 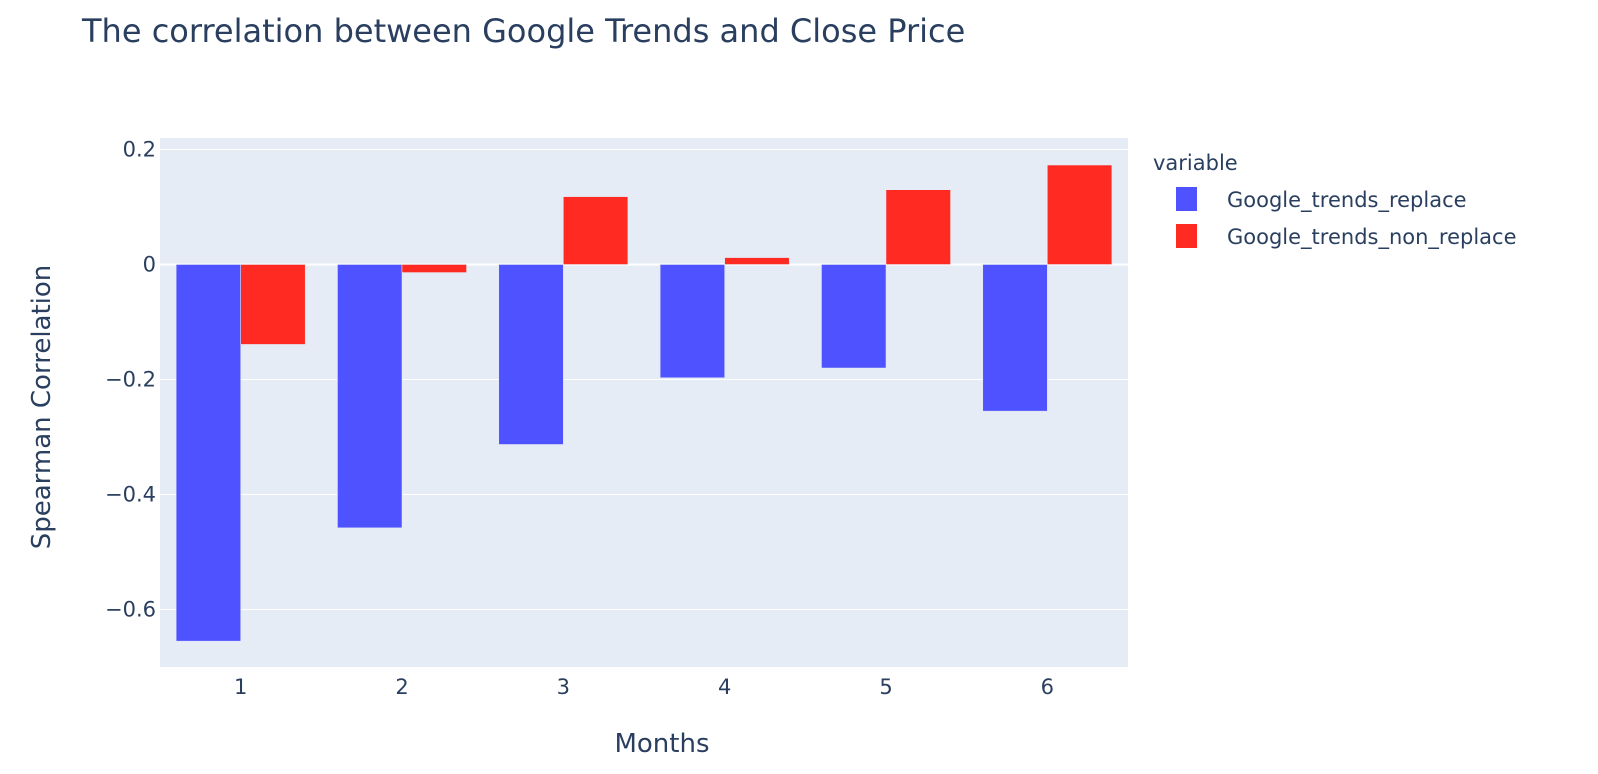 I want to click on x-axis-title: Months, so click(x=661, y=744).